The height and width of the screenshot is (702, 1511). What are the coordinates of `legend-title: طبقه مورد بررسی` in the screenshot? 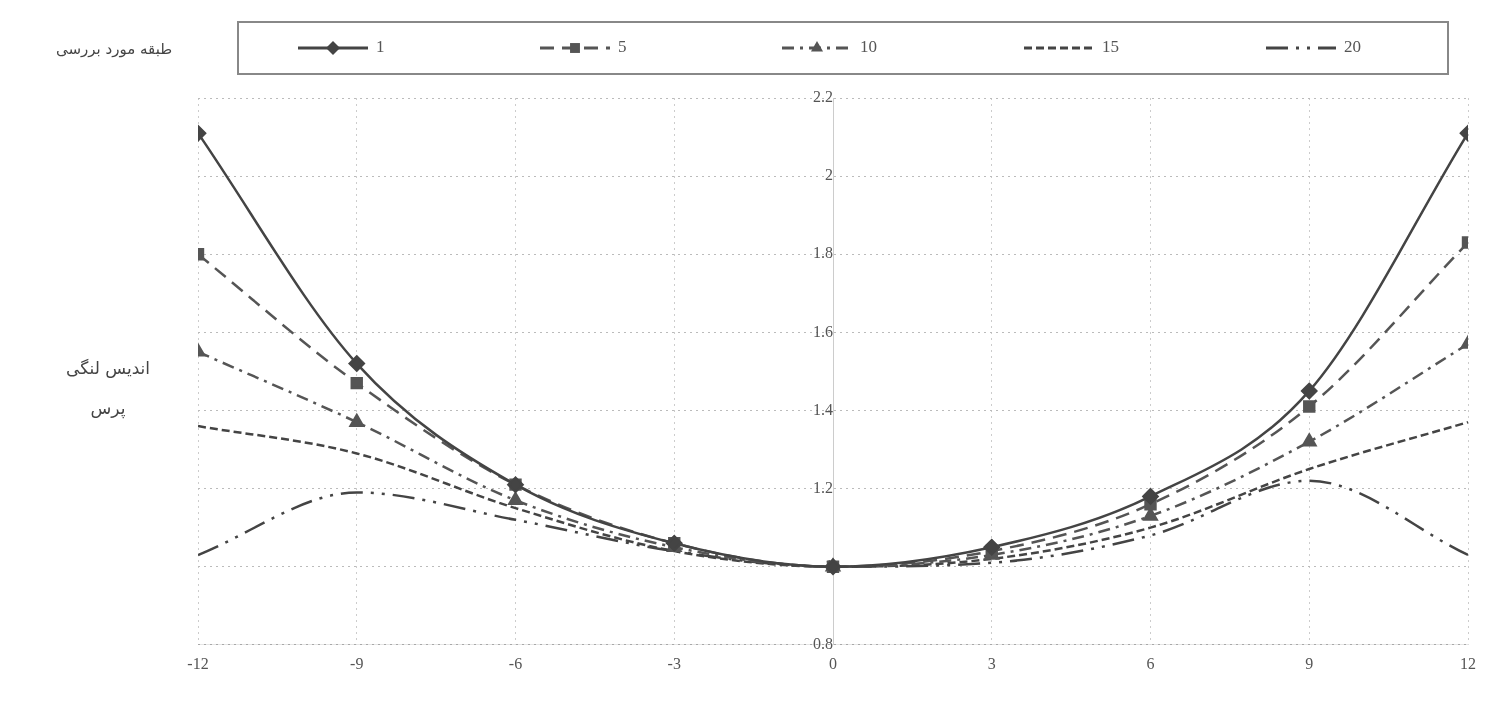 It's located at (114, 49).